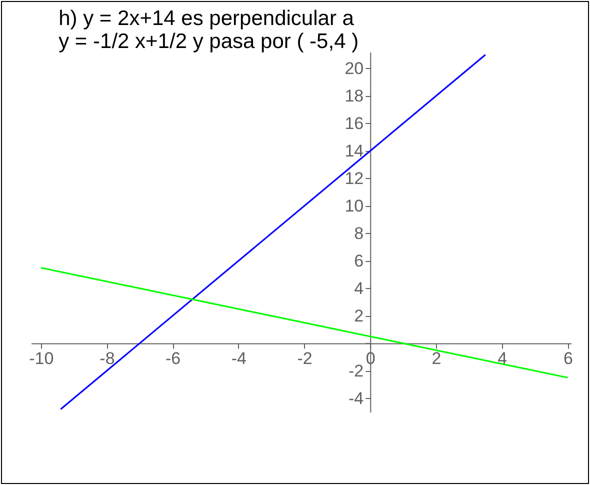  Describe the element at coordinates (354, 206) in the screenshot. I see `y-tick-label: 10` at that location.